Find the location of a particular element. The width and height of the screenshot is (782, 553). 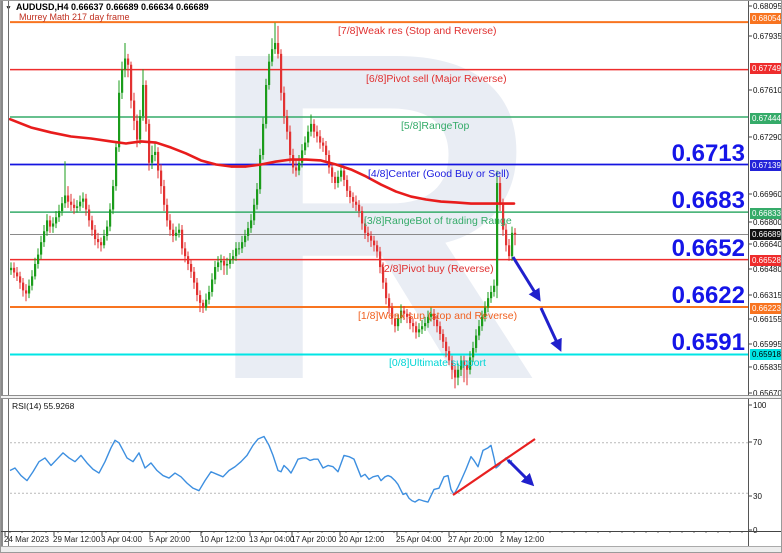

rsi-trendline is located at coordinates (494, 467).